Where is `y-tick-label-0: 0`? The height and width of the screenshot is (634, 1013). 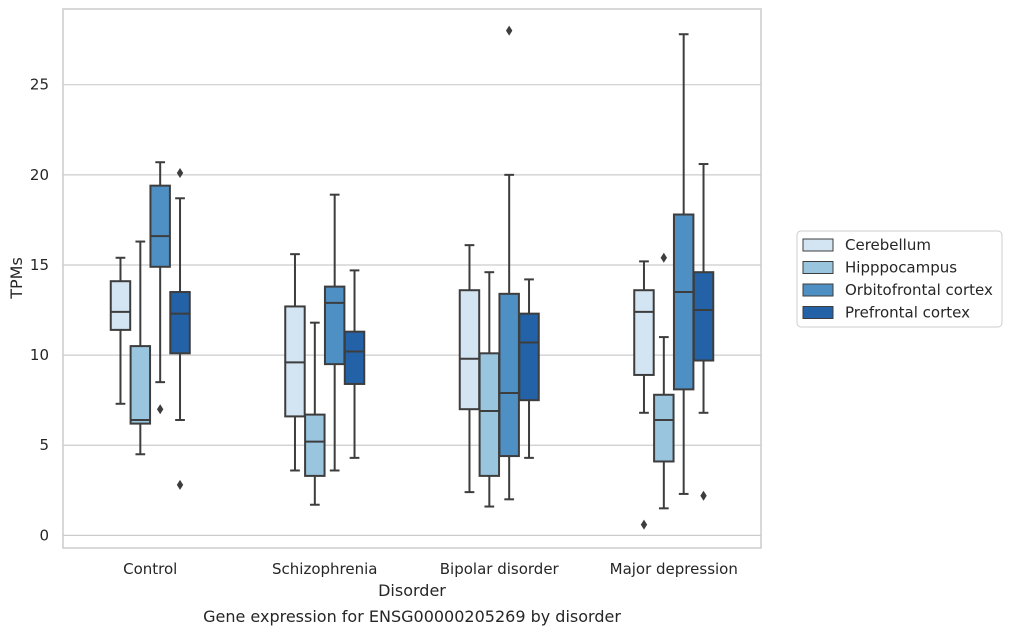
y-tick-label-0: 0 is located at coordinates (44, 535).